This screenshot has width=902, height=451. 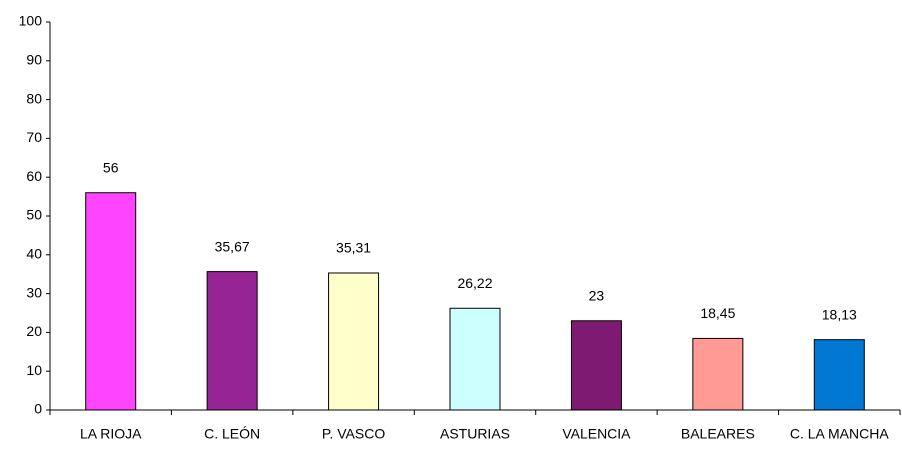 I want to click on value-label: 35,31, so click(x=353, y=248).